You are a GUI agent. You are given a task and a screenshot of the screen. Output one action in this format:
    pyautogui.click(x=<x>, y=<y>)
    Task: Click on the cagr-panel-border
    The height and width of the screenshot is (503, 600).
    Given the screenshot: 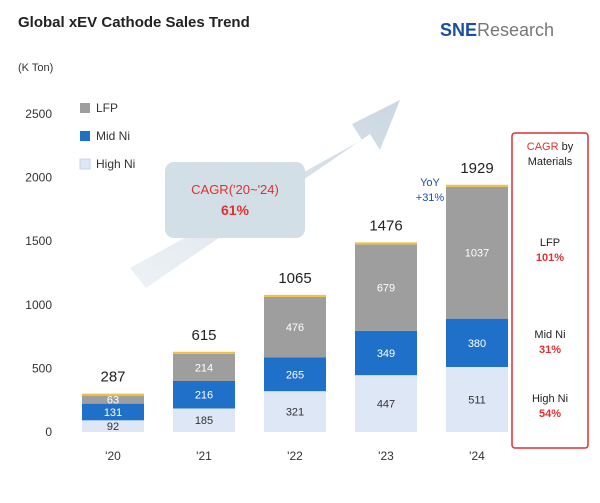 What is the action you would take?
    pyautogui.click(x=550, y=290)
    